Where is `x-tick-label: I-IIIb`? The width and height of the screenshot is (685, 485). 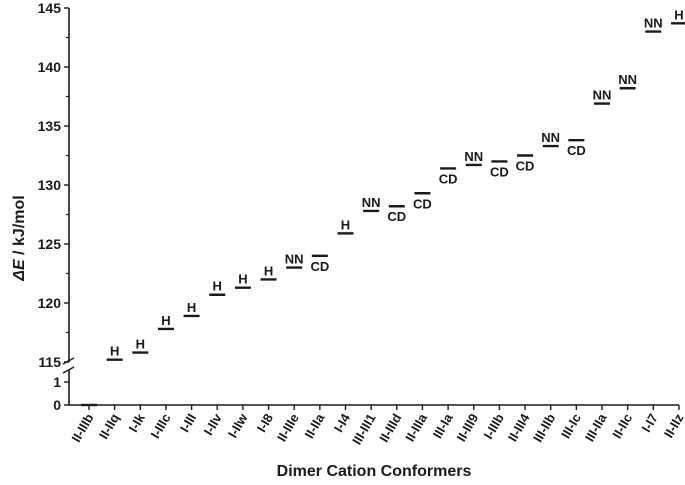
x-tick-label: I-IIIb is located at coordinates (494, 426).